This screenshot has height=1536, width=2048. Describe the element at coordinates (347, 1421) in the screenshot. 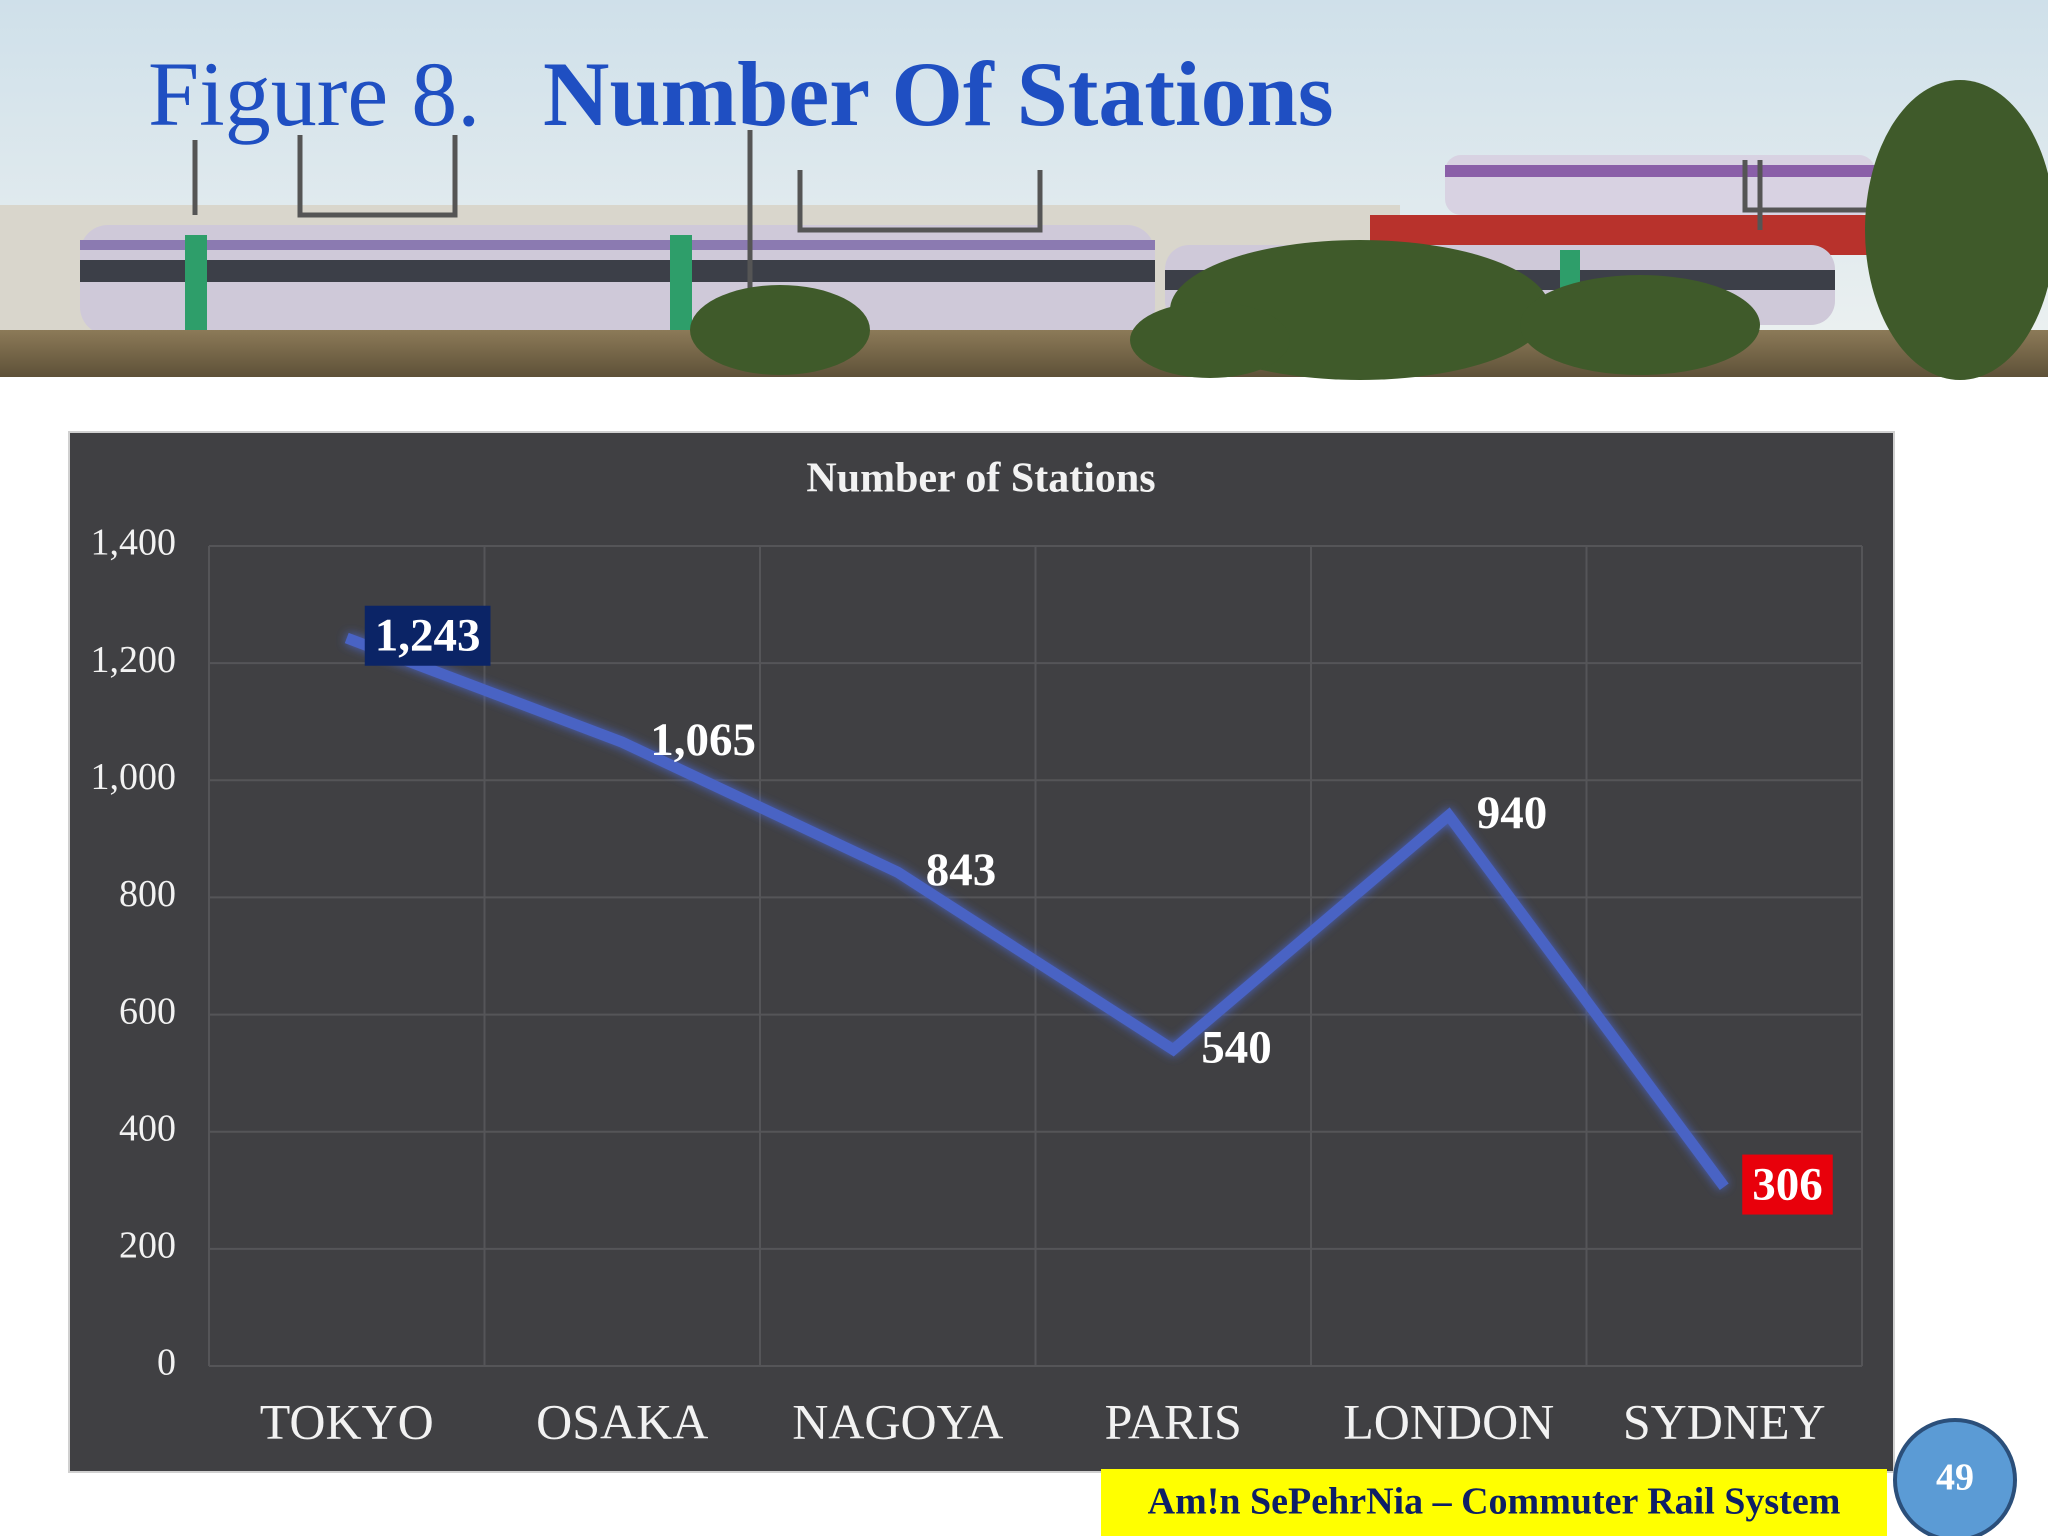

I see `x-tick-label: TOKYO` at that location.